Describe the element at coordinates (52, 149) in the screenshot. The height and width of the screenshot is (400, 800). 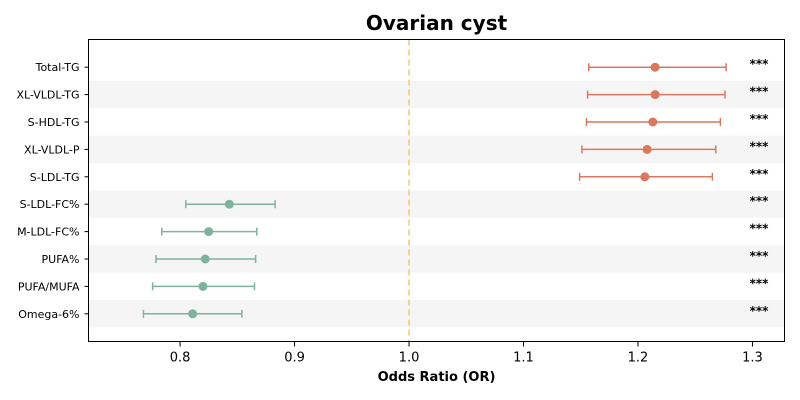
I see `y-tick-label: XL-VLDL-P` at that location.